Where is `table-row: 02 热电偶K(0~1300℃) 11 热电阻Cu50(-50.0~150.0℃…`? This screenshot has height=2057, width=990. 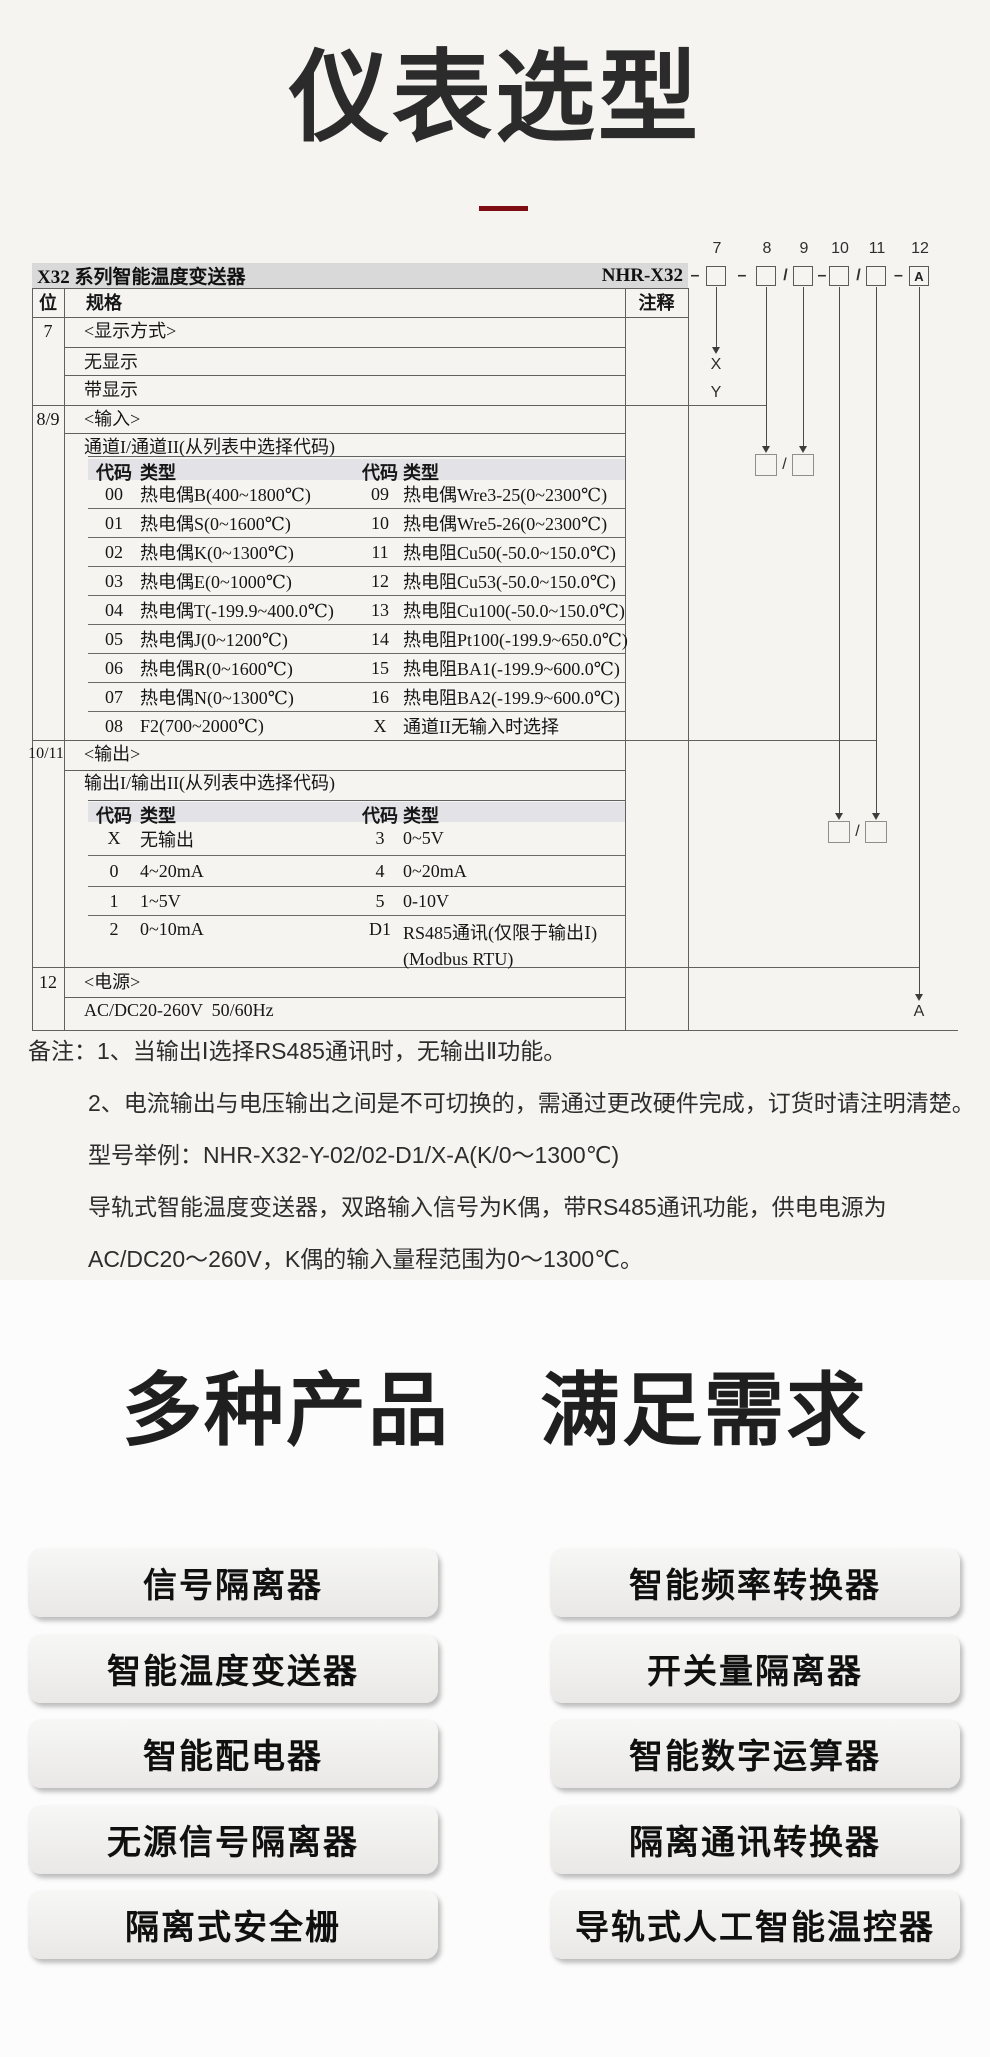
table-row: 02 热电偶K(0~1300℃) 11 热电阻Cu50(-50.0~150.0℃… is located at coordinates (356, 551).